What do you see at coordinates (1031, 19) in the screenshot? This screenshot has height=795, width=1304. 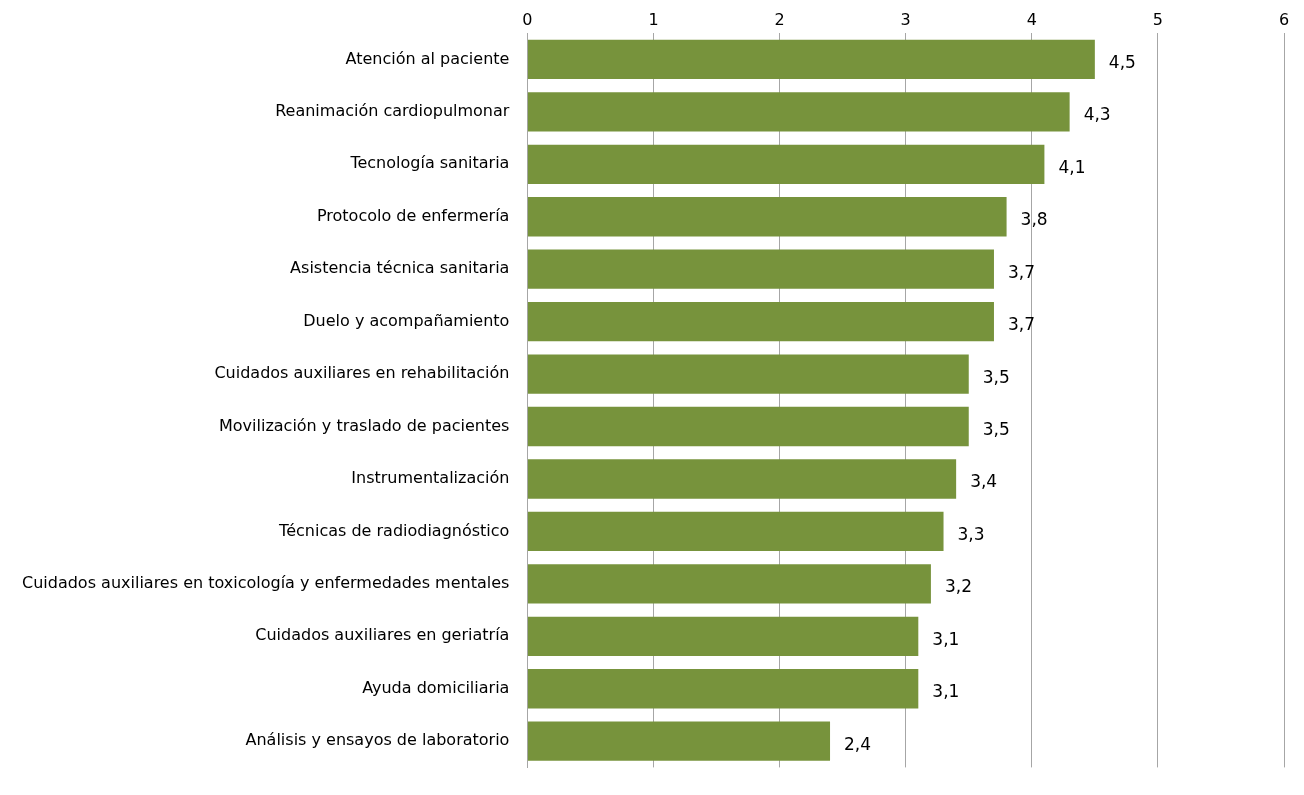 I see `x-tick-label: 4` at bounding box center [1031, 19].